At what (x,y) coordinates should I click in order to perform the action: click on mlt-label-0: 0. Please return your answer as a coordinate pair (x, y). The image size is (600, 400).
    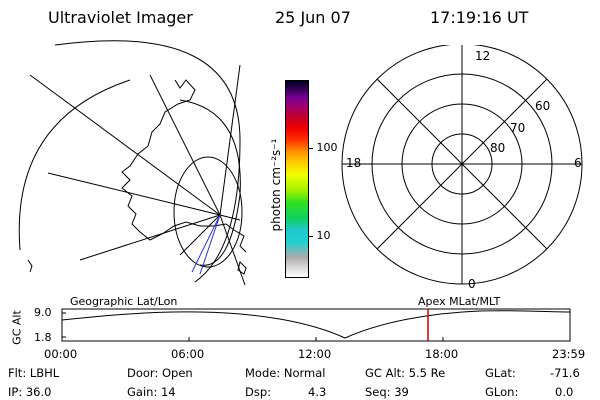
    Looking at the image, I should click on (472, 284).